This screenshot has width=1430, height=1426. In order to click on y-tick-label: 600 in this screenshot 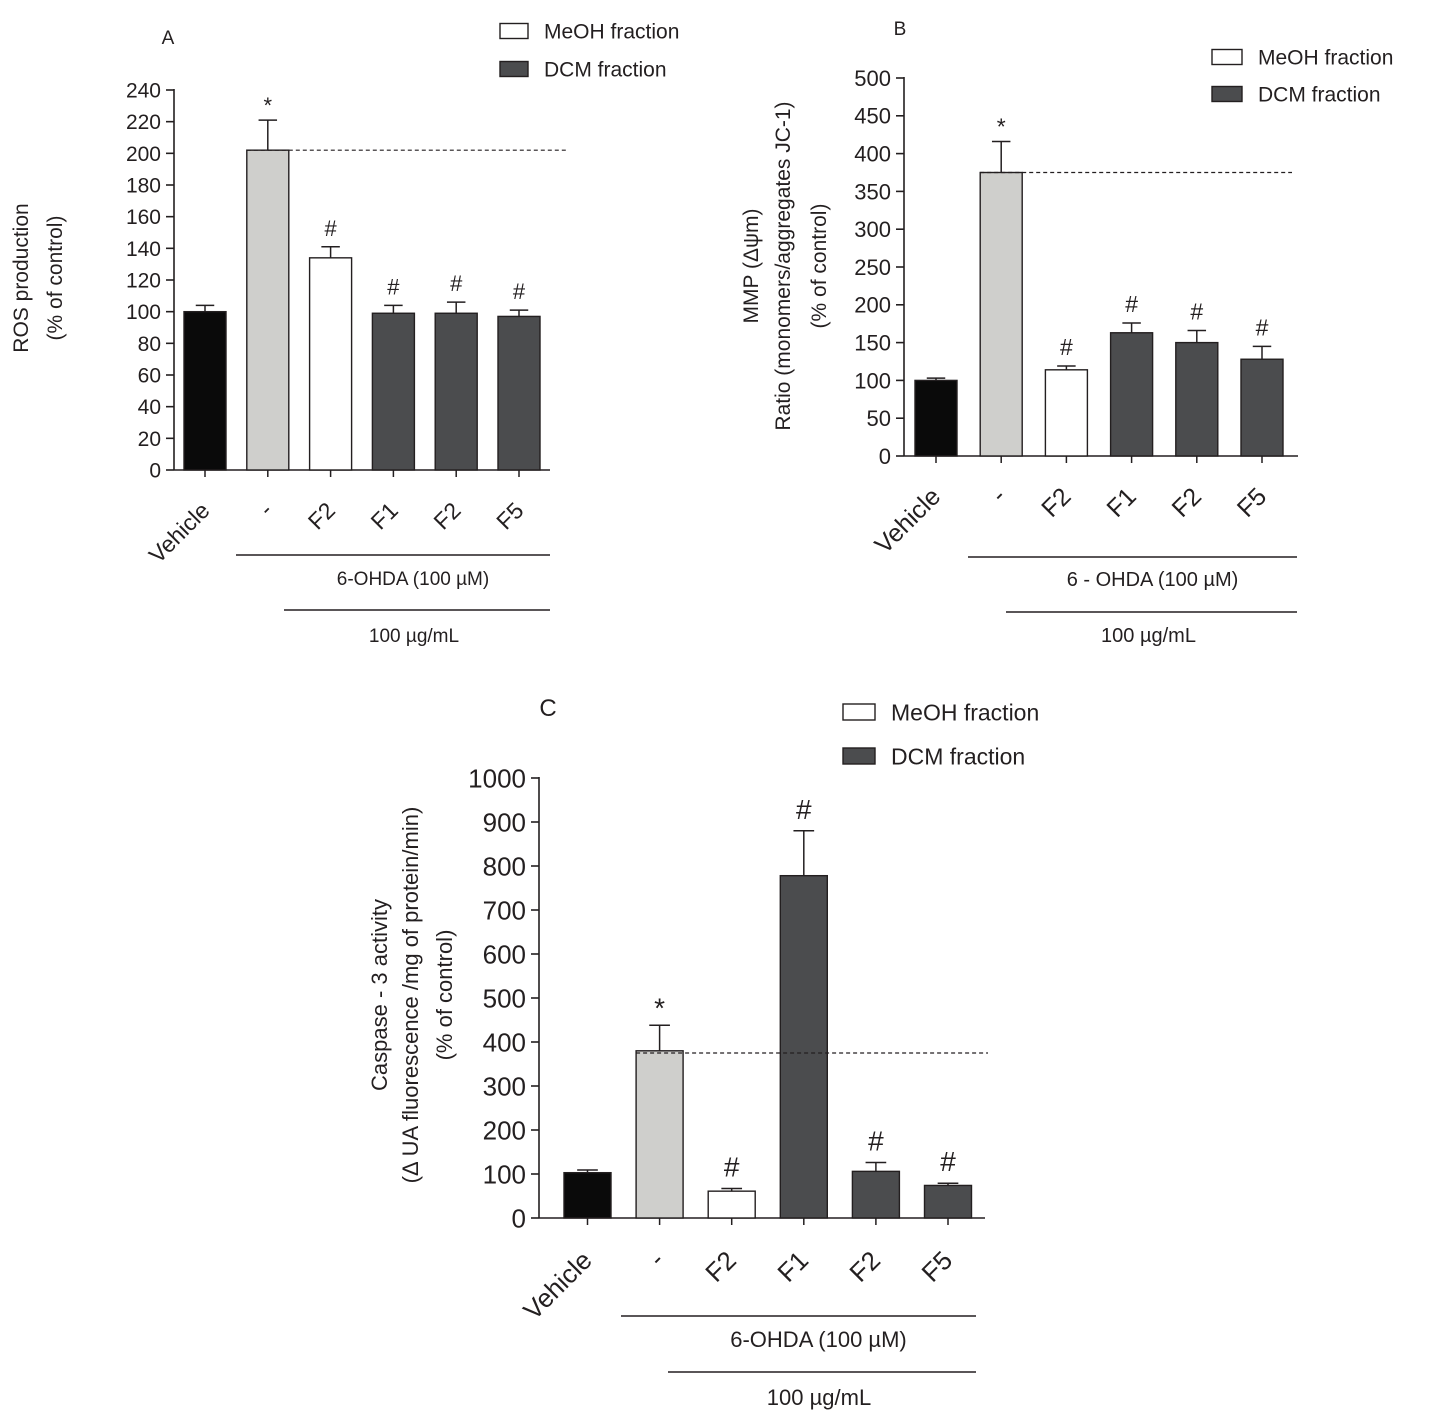, I will do `click(504, 954)`.